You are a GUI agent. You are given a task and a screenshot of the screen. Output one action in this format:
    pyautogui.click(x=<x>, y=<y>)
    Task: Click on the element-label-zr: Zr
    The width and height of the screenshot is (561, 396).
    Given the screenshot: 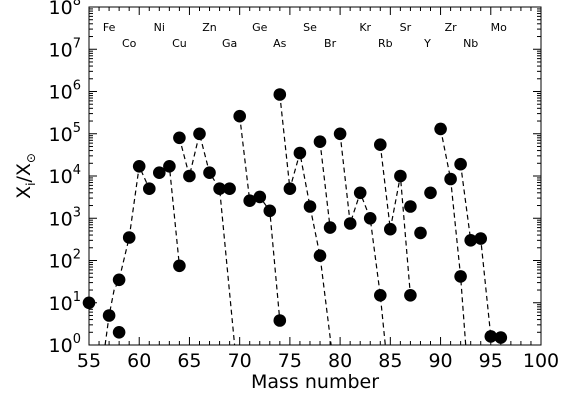 What is the action you would take?
    pyautogui.click(x=451, y=27)
    